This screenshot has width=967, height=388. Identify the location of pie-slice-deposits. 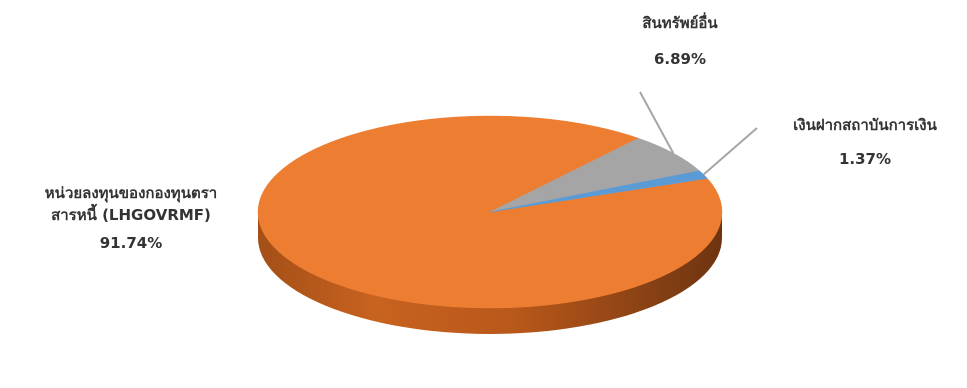
(598, 191).